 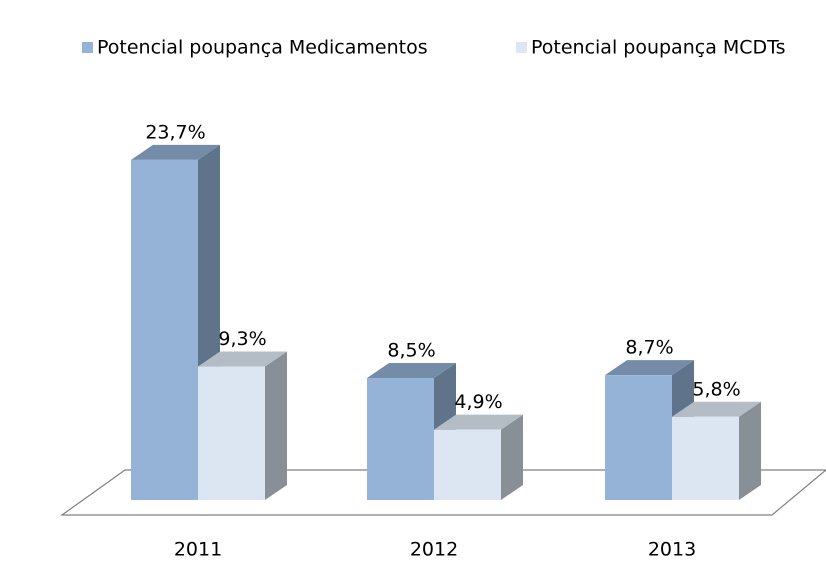 What do you see at coordinates (478, 402) in the screenshot?
I see `value-label: 4,9%` at bounding box center [478, 402].